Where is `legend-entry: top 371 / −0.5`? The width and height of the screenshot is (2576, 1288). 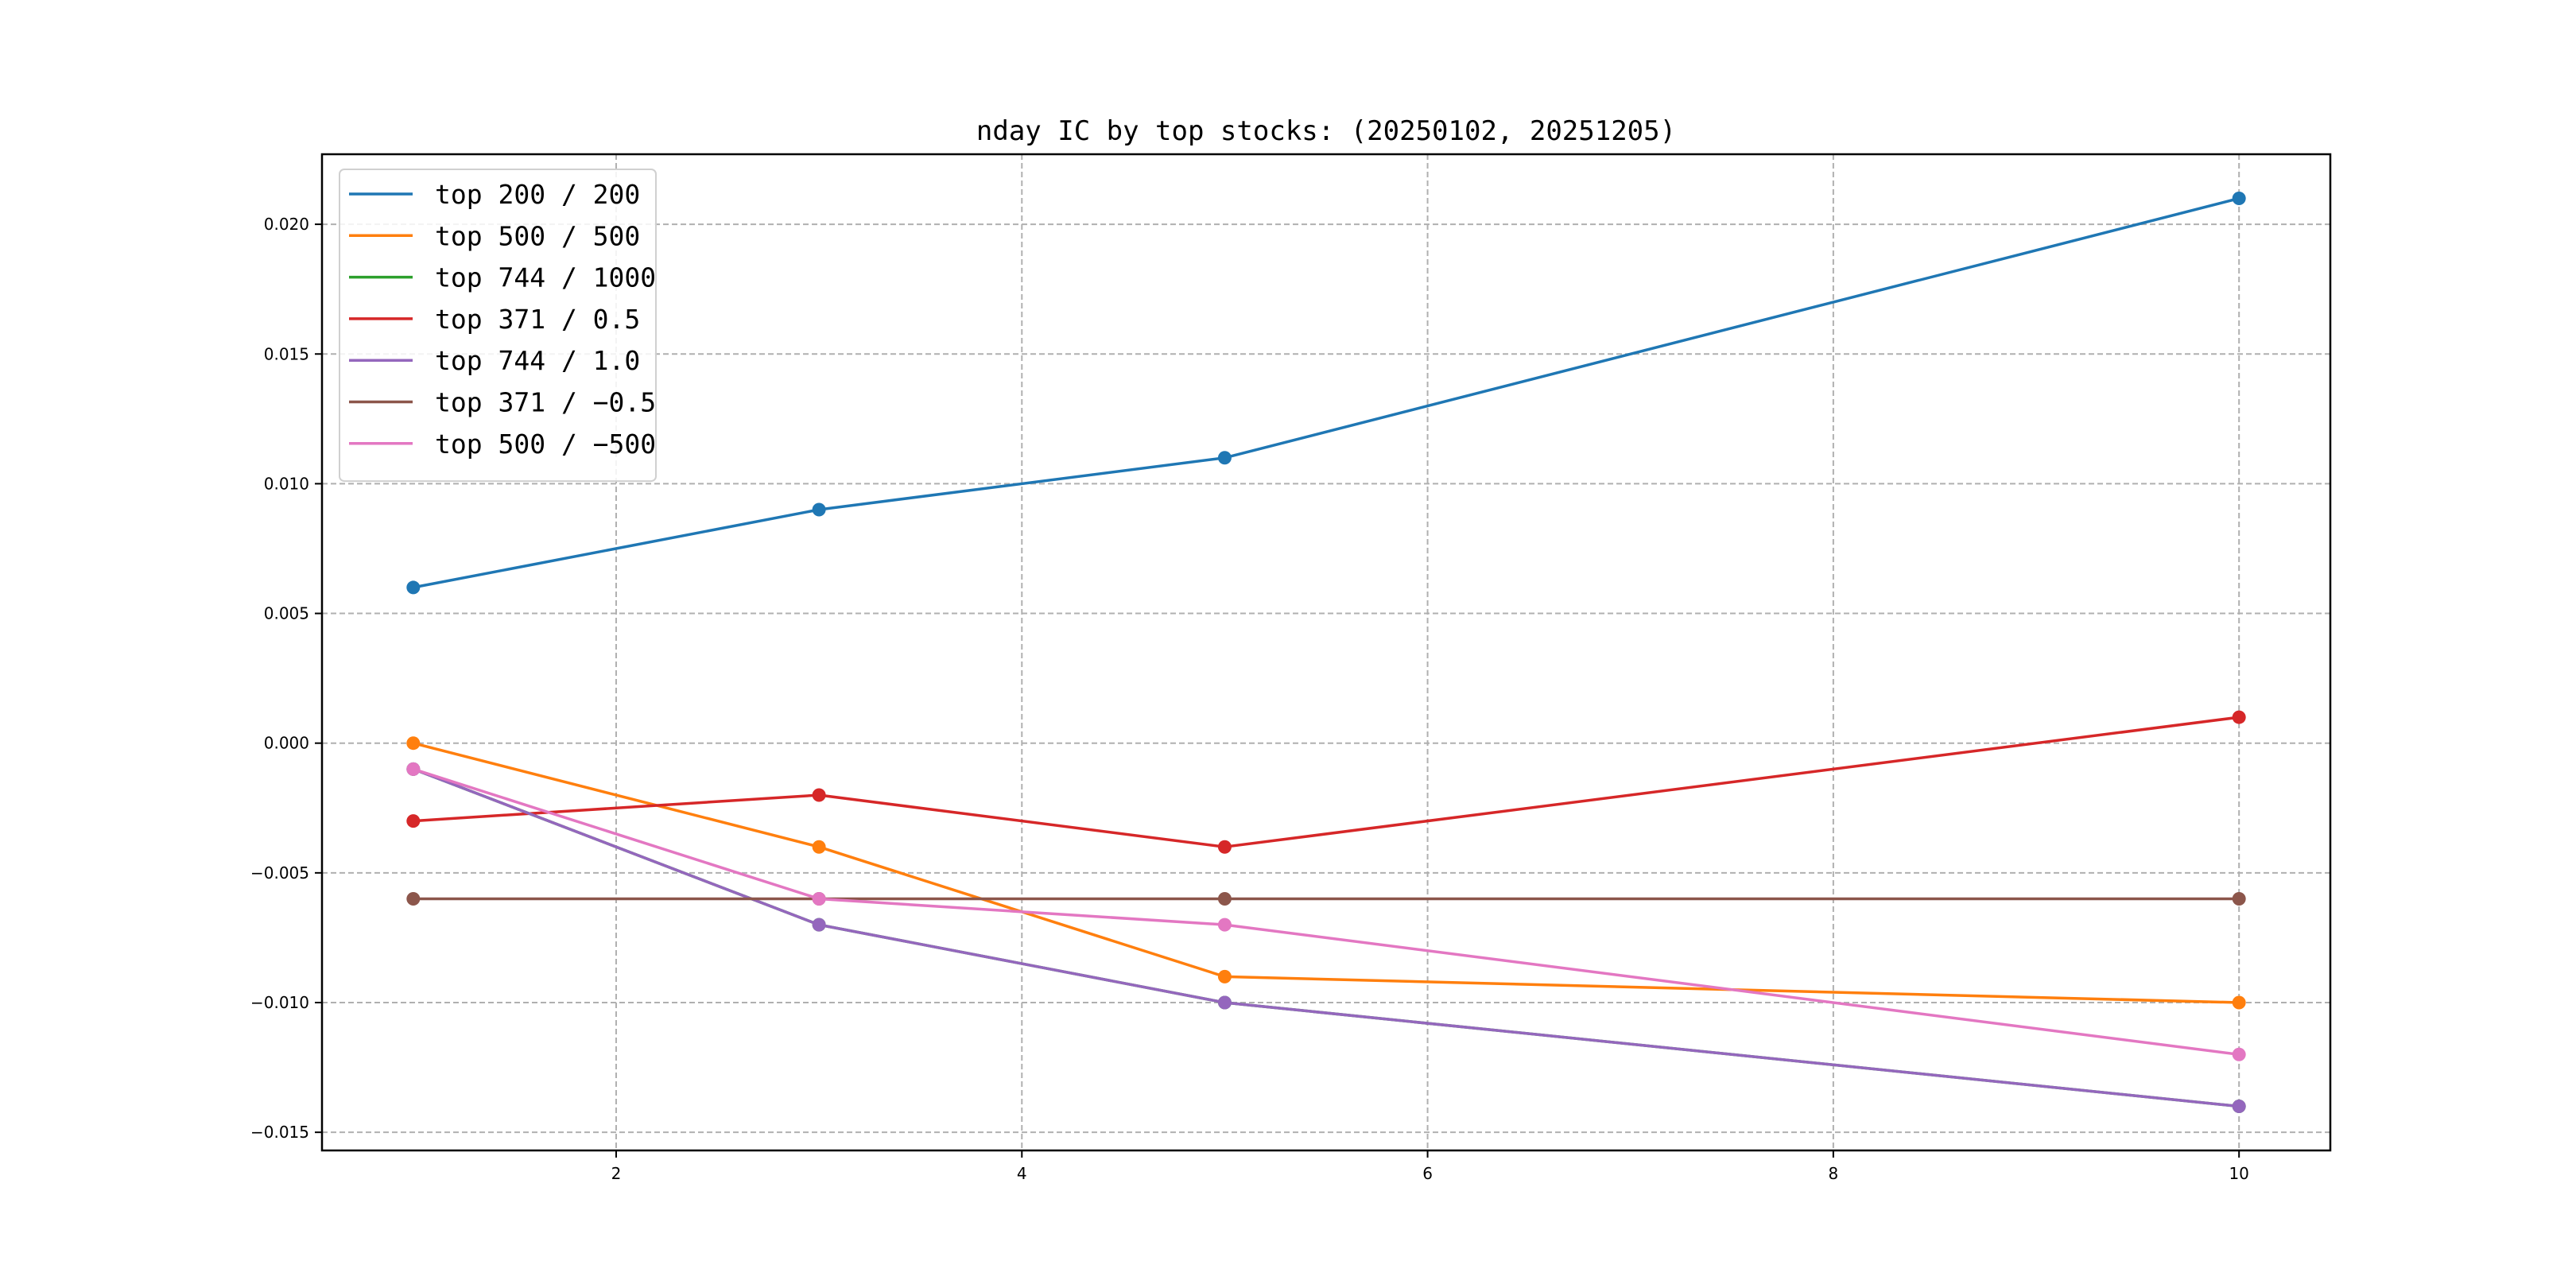
legend-entry: top 371 / −0.5 is located at coordinates (502, 403).